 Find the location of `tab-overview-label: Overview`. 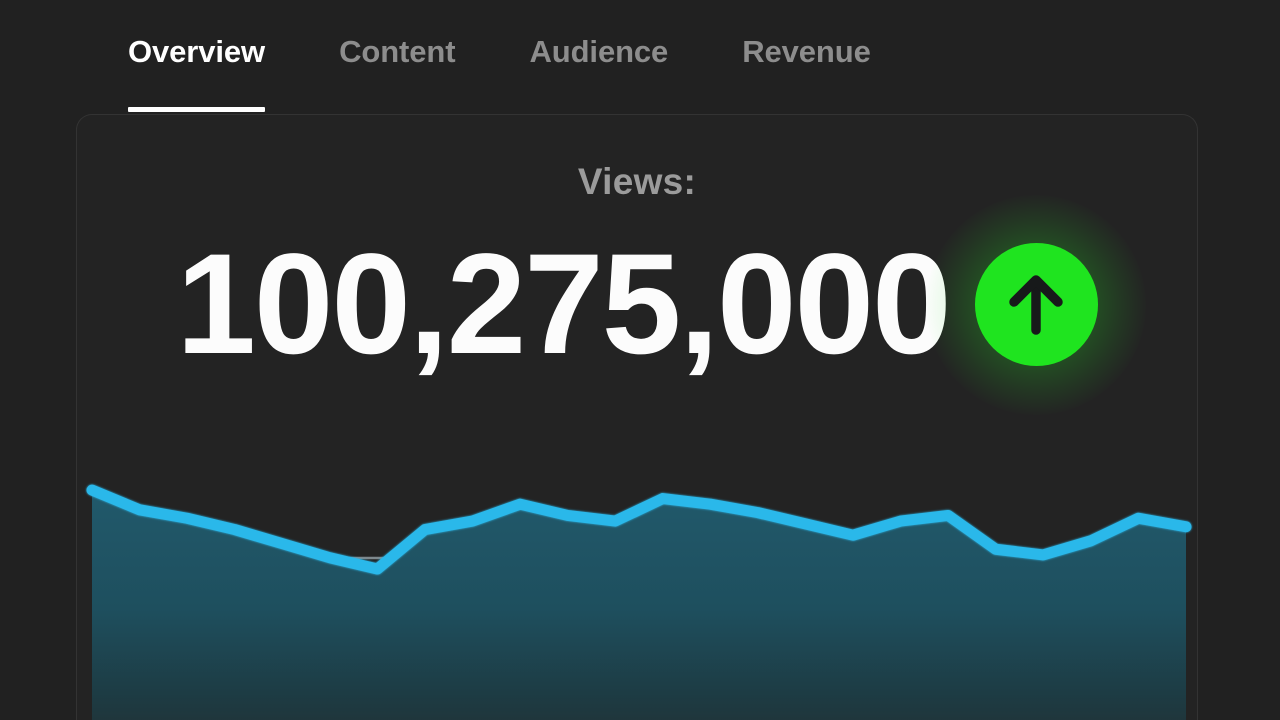

tab-overview-label: Overview is located at coordinates (197, 51).